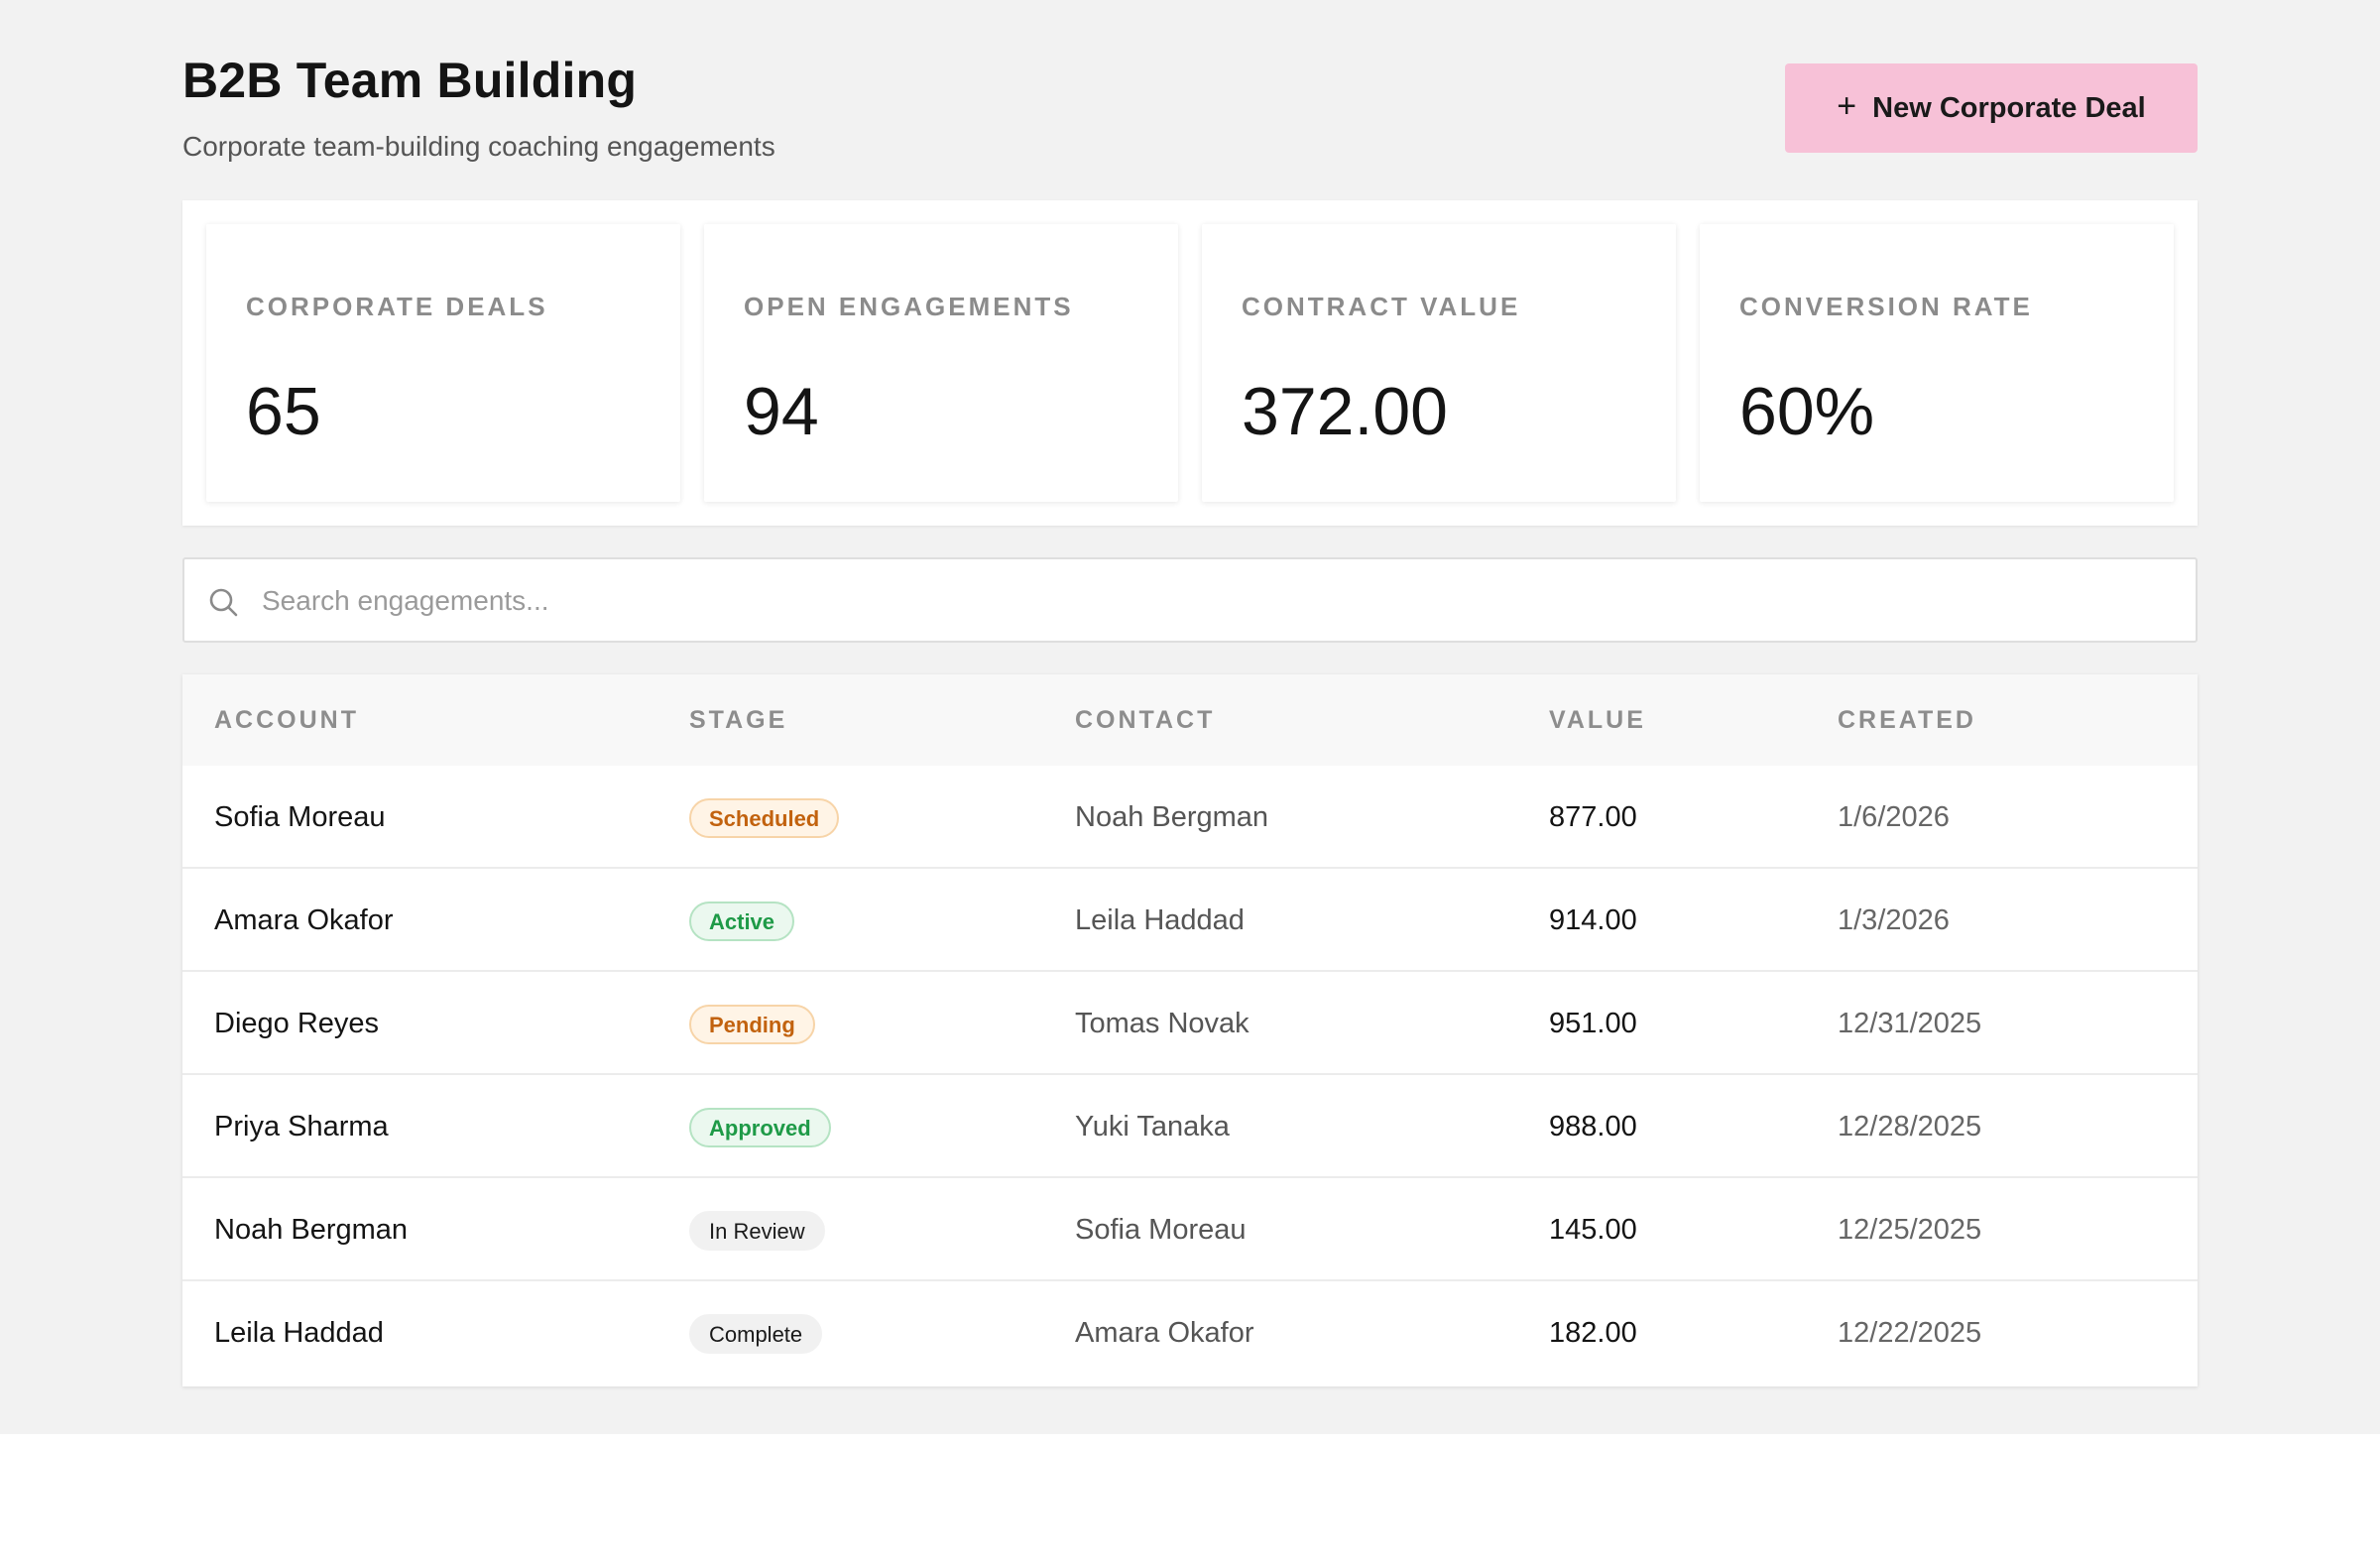 The image size is (2380, 1563). I want to click on contact-cell: Leila Haddad, so click(1160, 920).